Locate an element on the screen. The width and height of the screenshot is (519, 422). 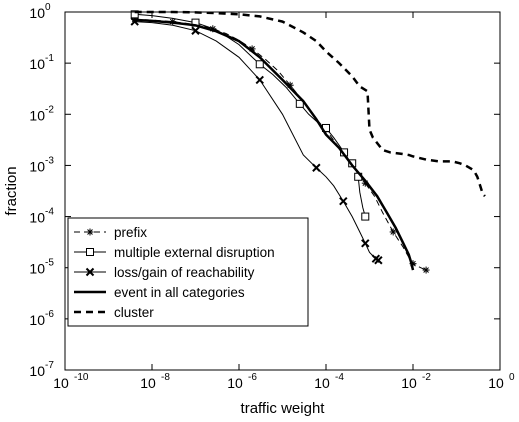
y-tick-exponent: -2 is located at coordinates (49, 109).